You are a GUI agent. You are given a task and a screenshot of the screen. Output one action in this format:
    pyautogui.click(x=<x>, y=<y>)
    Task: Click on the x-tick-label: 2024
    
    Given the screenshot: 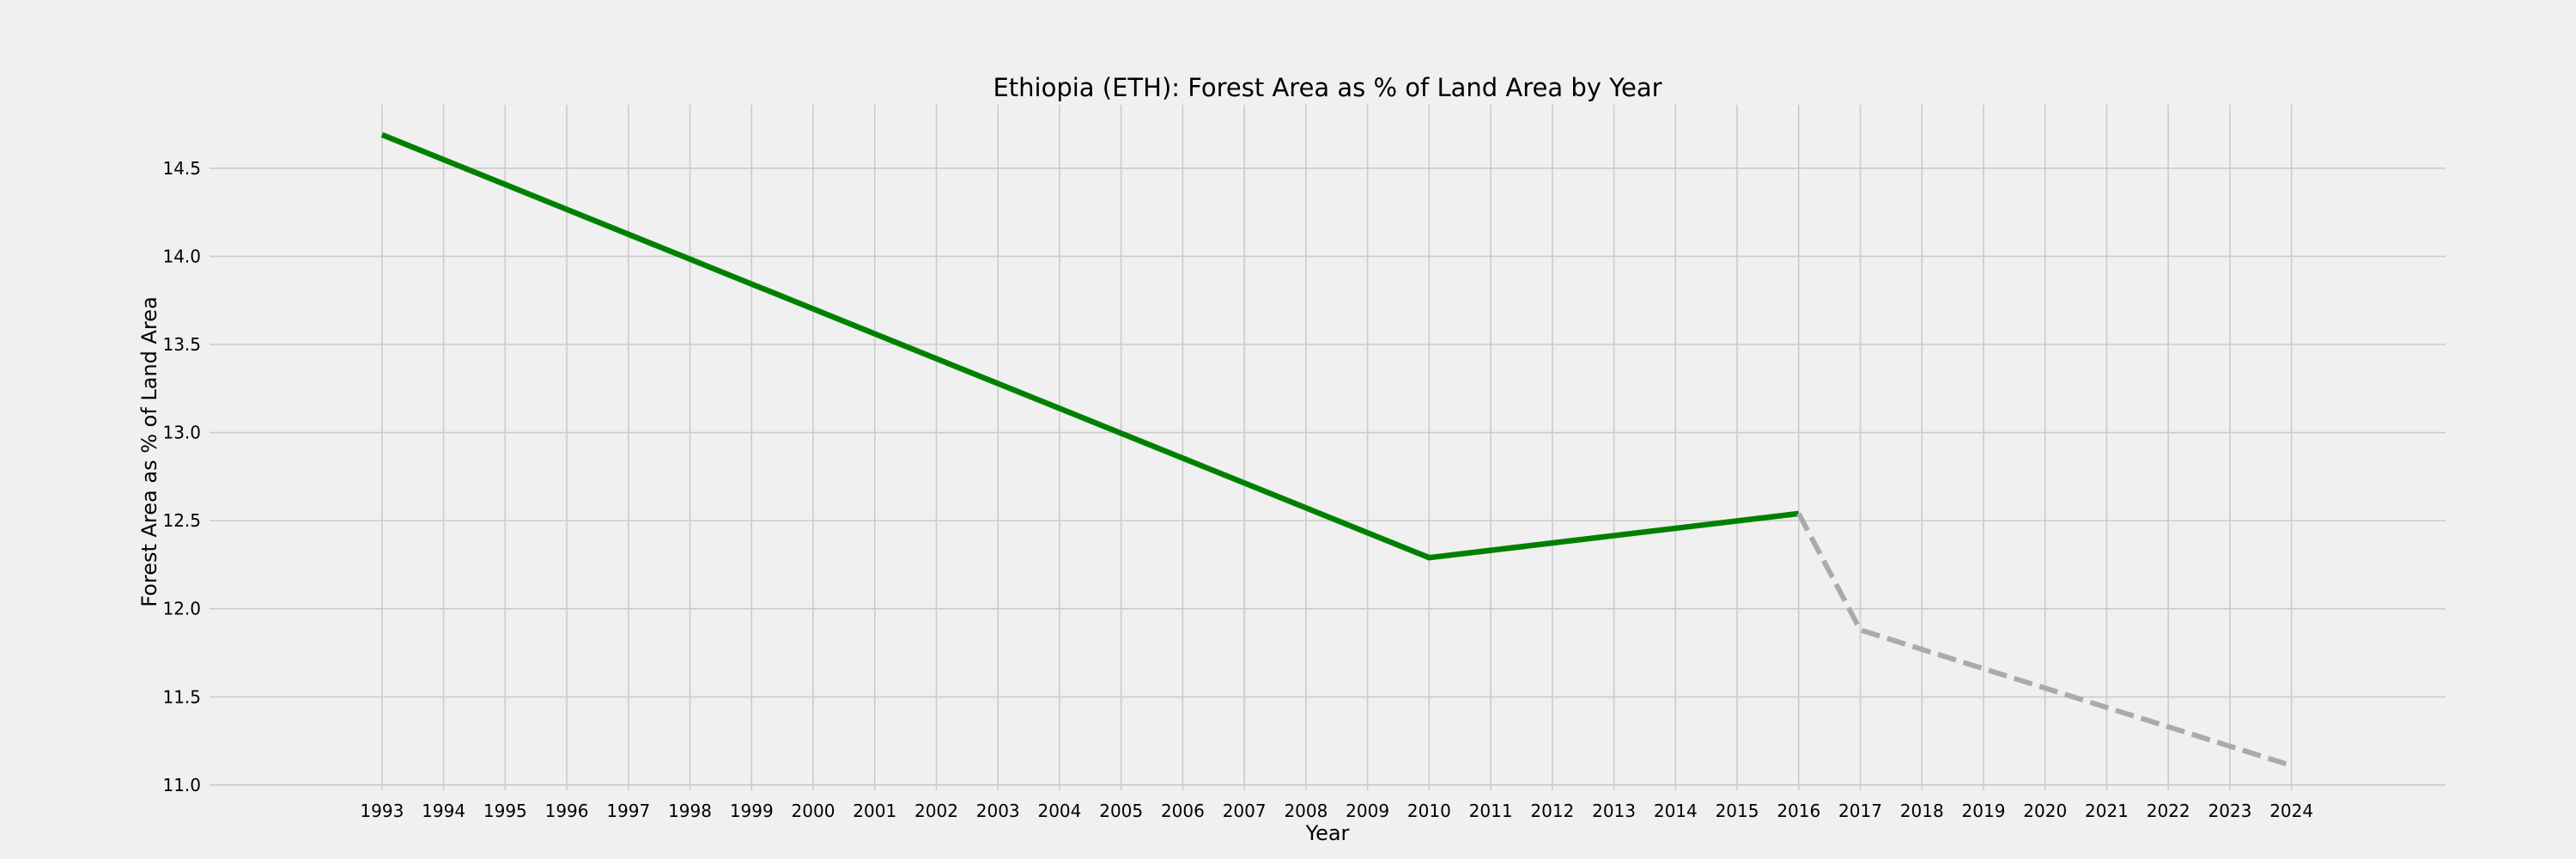 What is the action you would take?
    pyautogui.click(x=2291, y=811)
    